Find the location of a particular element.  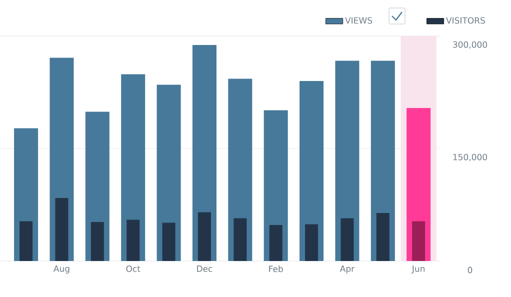

x-tick-label: Apr is located at coordinates (347, 270).